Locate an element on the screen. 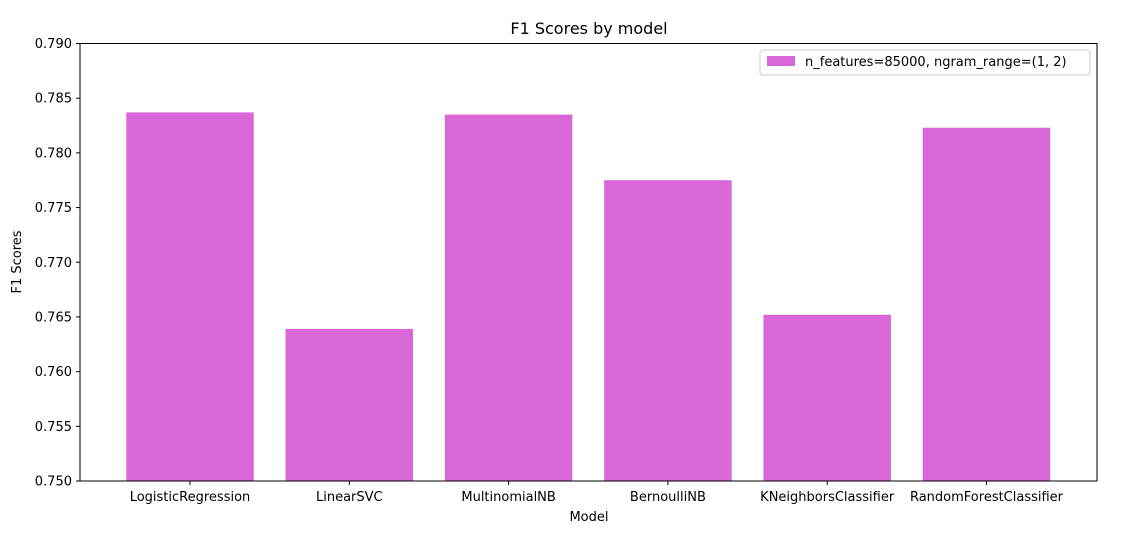 Image resolution: width=1121 pixels, height=547 pixels. bar-LogisticRegression is located at coordinates (190, 296).